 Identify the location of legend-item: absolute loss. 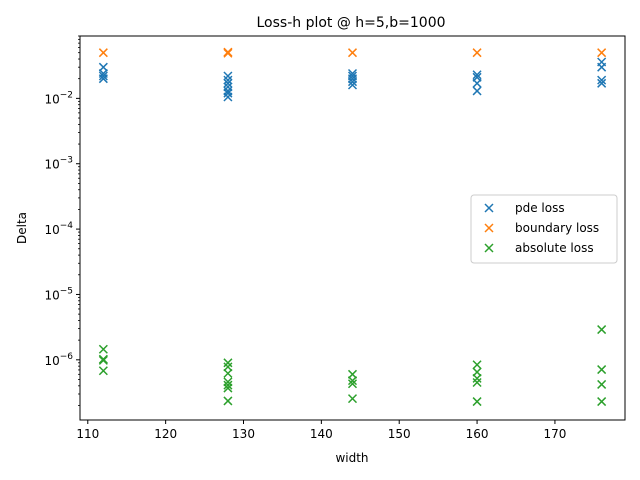
(539, 248).